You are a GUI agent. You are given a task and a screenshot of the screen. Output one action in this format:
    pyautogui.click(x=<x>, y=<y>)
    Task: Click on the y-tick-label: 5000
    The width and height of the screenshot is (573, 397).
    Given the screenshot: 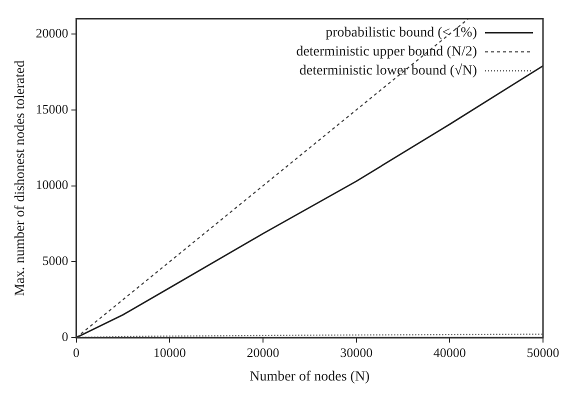 What is the action you would take?
    pyautogui.click(x=55, y=260)
    